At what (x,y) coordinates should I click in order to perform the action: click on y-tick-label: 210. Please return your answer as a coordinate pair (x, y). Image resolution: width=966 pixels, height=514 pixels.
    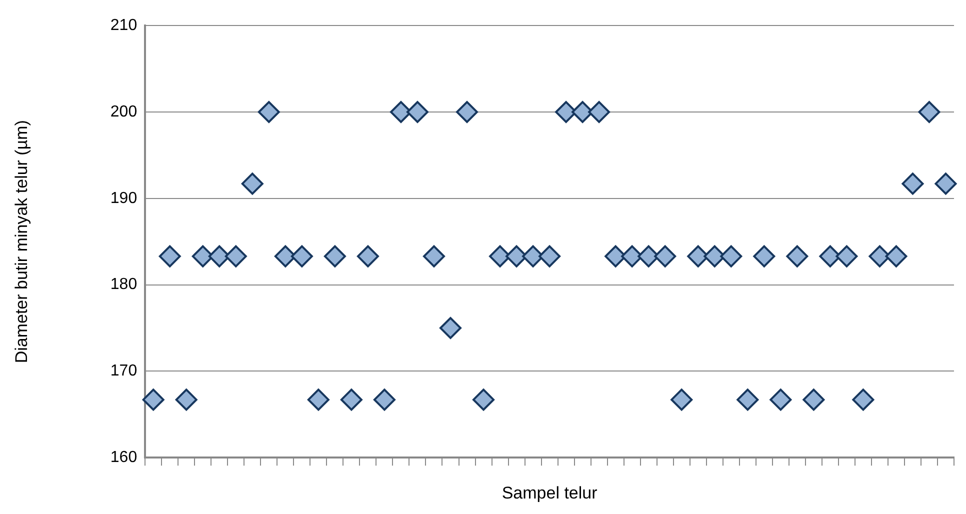
    Looking at the image, I should click on (124, 25).